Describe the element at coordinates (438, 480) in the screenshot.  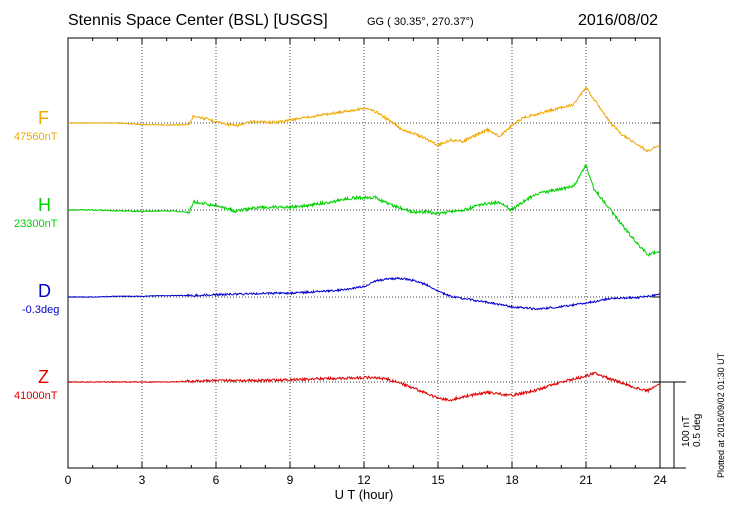
I see `x-tick-label: 15` at that location.